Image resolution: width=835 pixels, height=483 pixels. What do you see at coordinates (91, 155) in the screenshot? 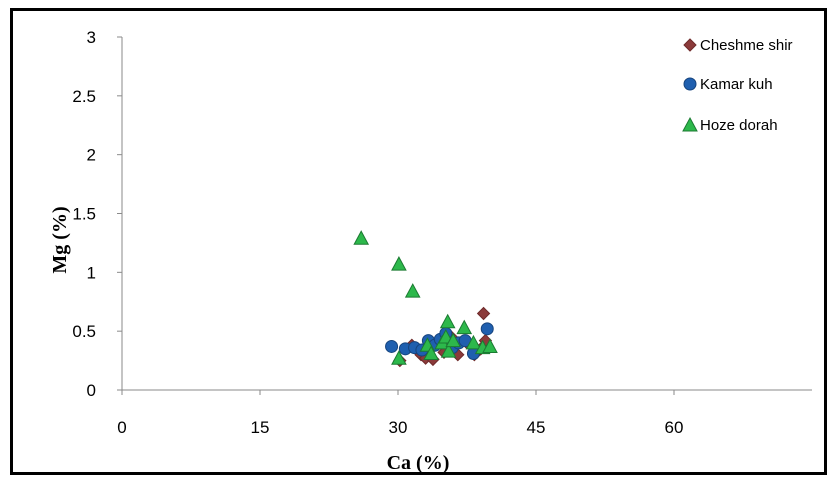
I see `y-tick-label: 2` at bounding box center [91, 155].